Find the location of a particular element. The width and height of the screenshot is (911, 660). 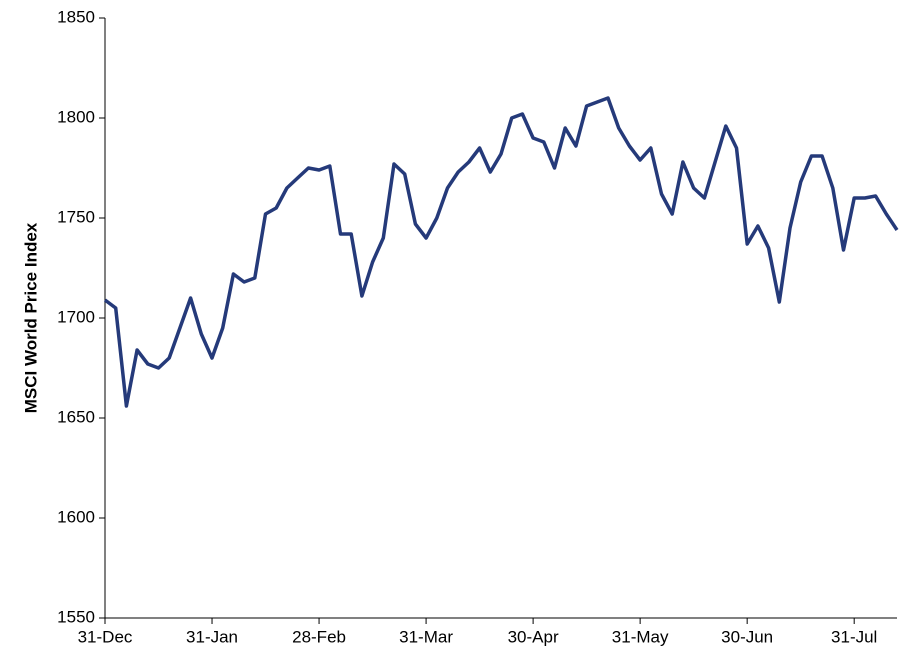

y-axis-label: MSCI World Price Index is located at coordinates (30, 317).